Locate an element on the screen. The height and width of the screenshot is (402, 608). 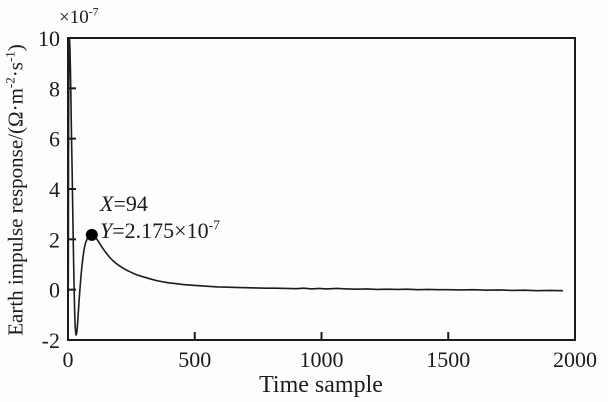
y-tick-label: -2 is located at coordinates (51, 340).